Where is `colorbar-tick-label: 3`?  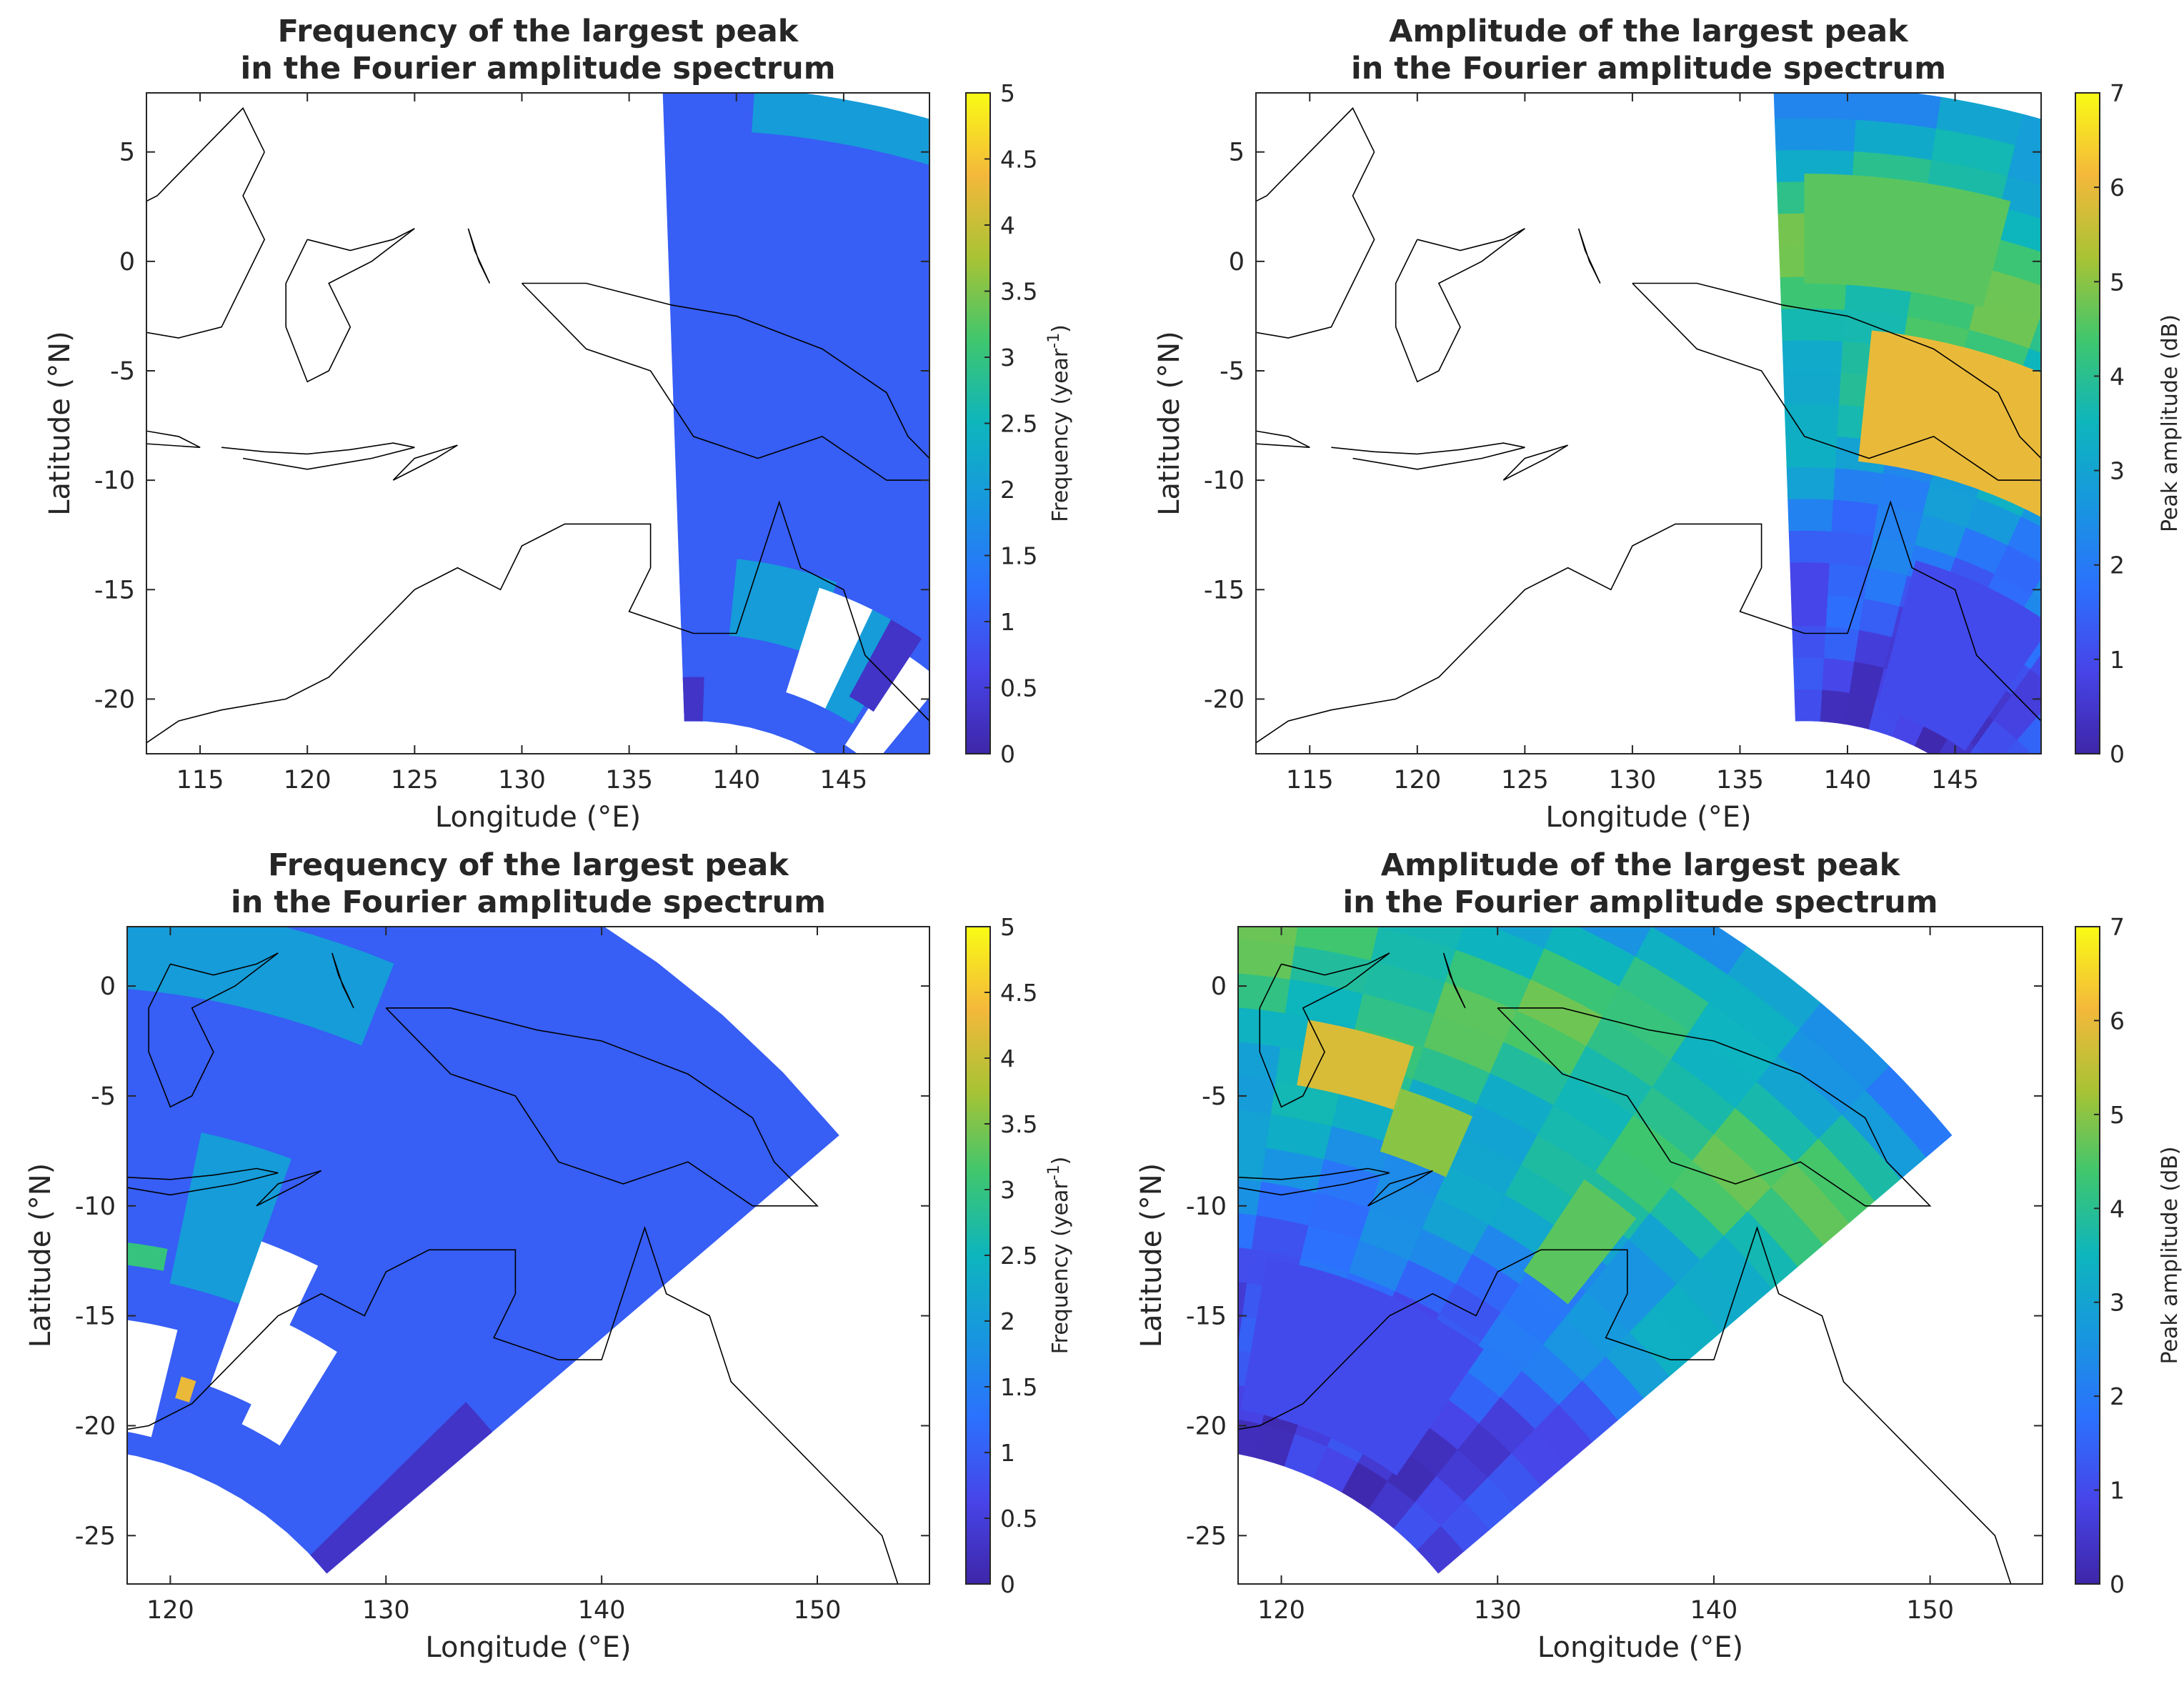
colorbar-tick-label: 3 is located at coordinates (2117, 1303).